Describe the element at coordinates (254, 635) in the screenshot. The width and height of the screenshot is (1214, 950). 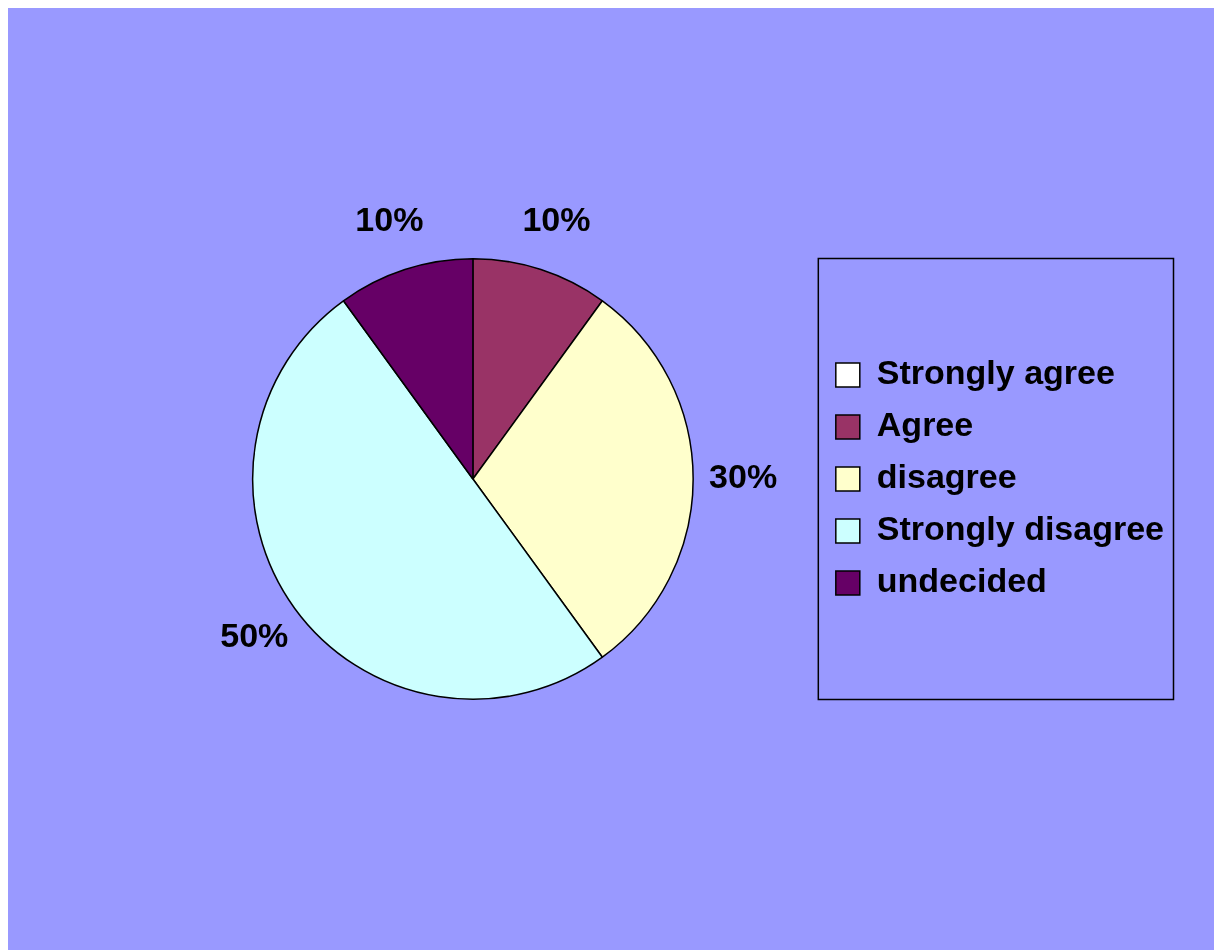
I see `data-label: 50%` at that location.